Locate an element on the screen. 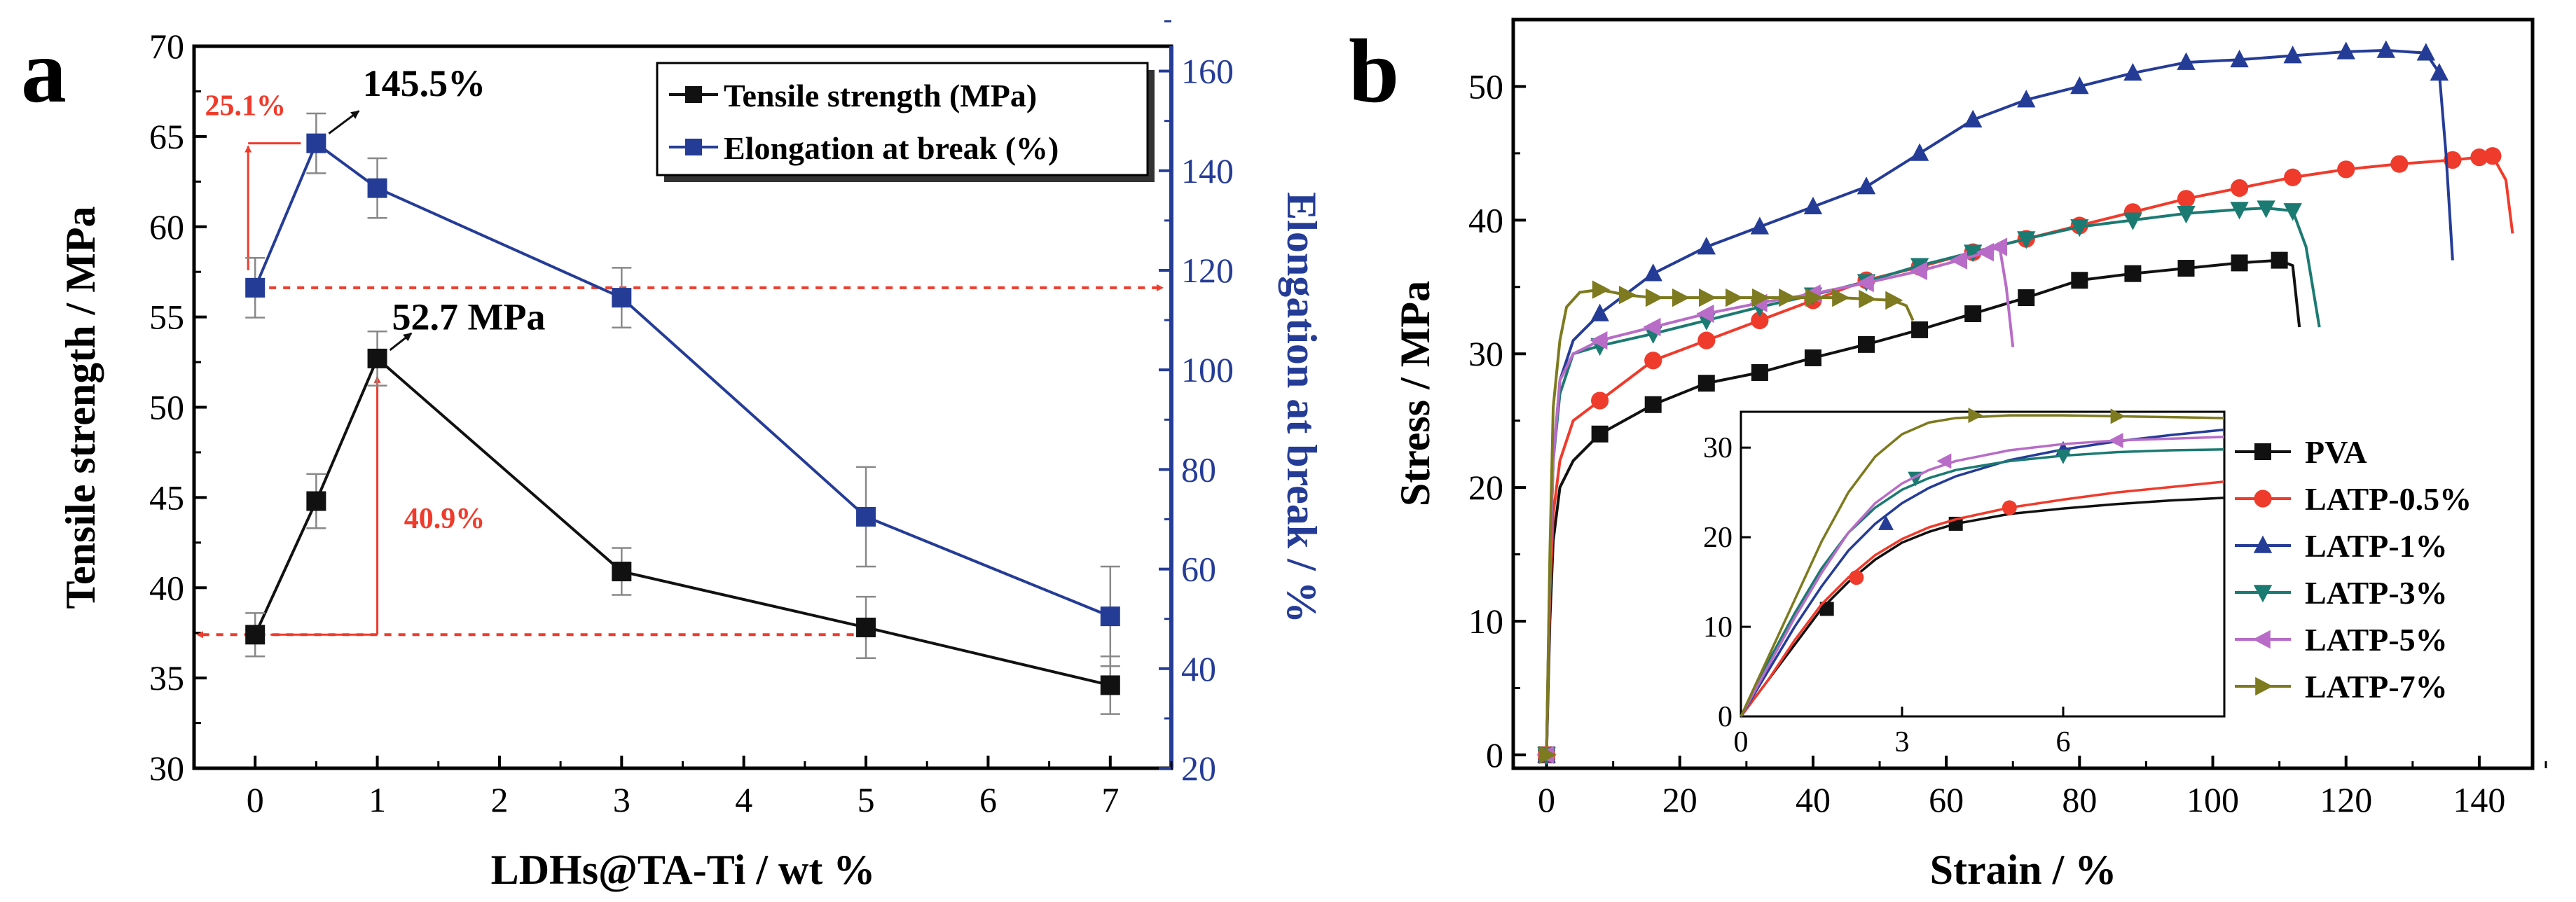 The width and height of the screenshot is (2576, 902). a-y2-tick-label: 80 is located at coordinates (1198, 469).